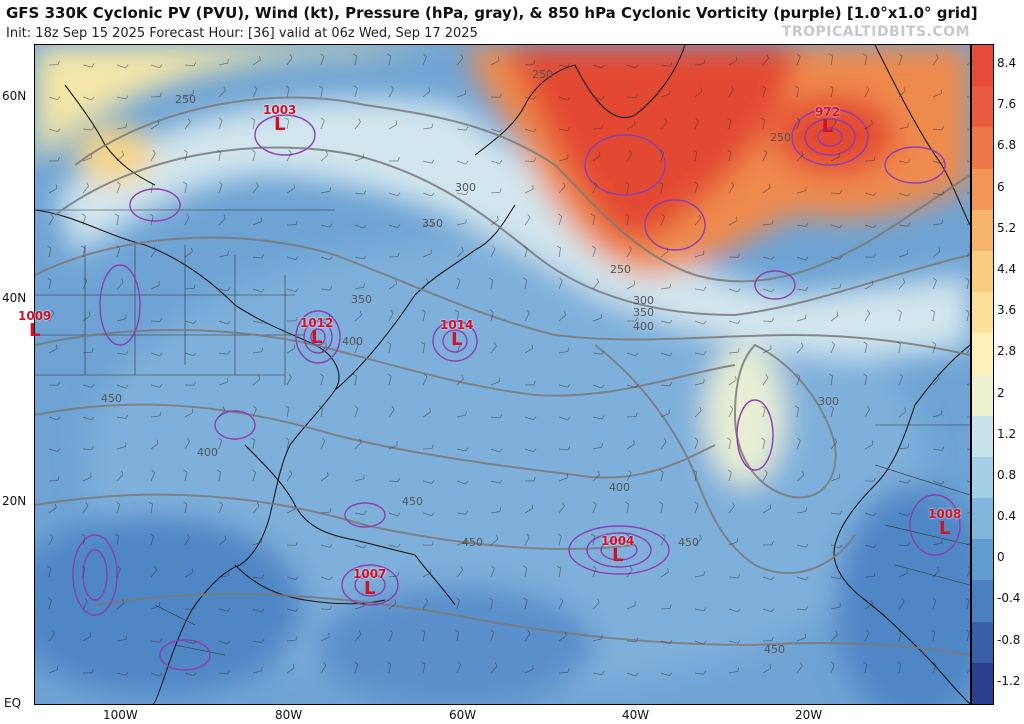  I want to click on colorbar-label: 3.6, so click(1007, 310).